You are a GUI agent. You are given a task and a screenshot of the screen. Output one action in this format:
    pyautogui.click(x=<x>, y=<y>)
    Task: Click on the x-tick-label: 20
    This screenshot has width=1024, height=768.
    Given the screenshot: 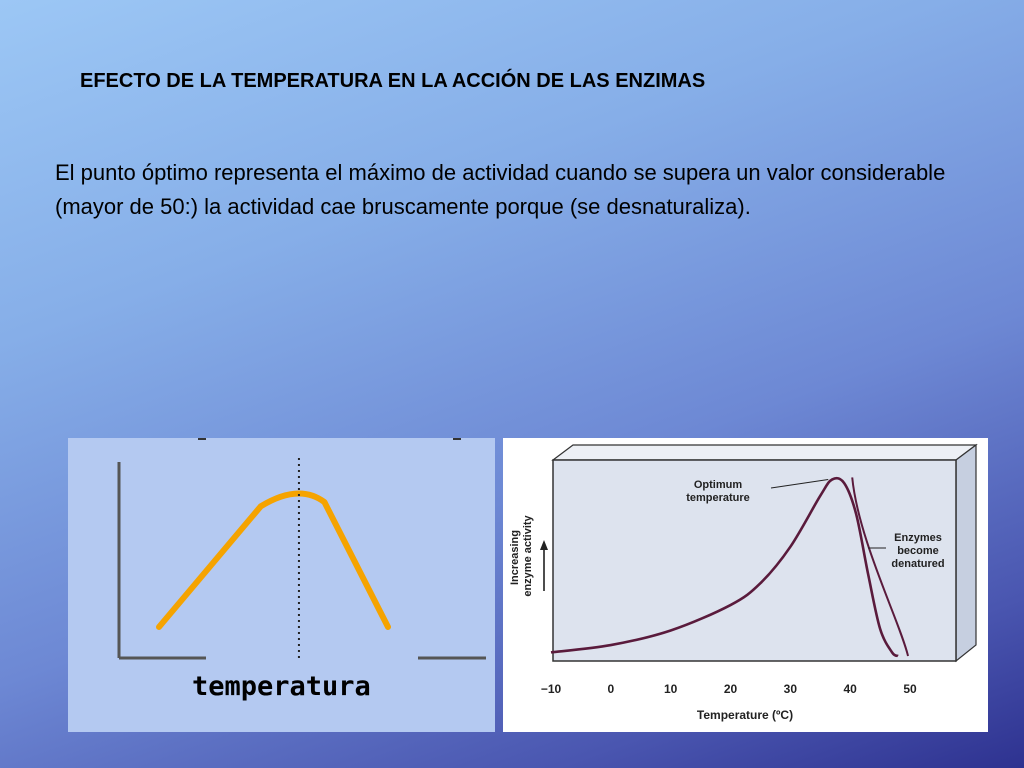 What is the action you would take?
    pyautogui.click(x=731, y=689)
    